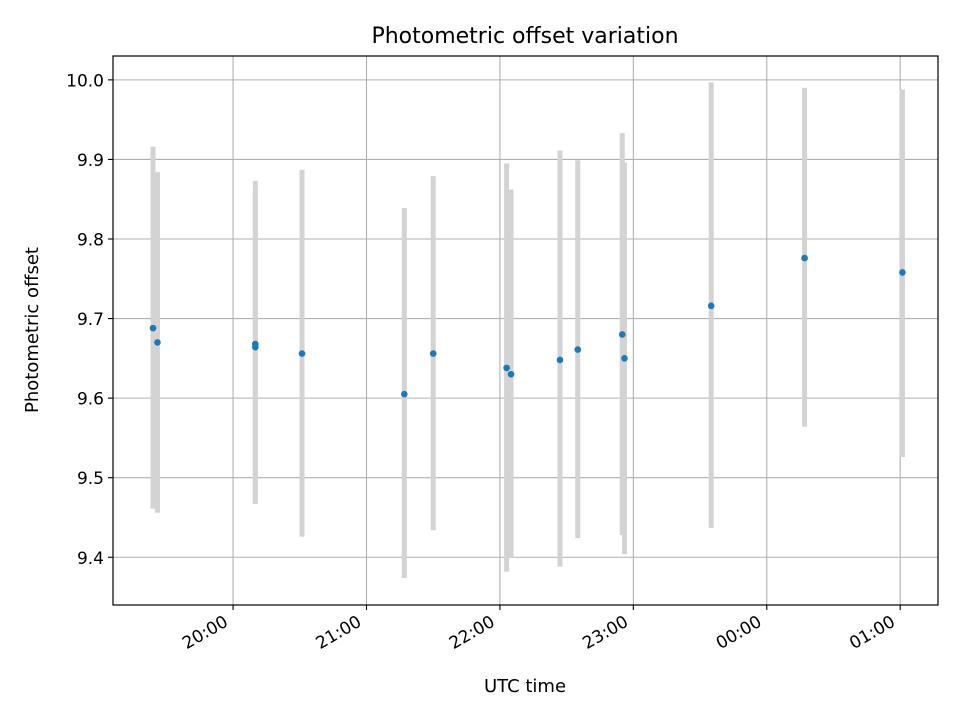 The height and width of the screenshot is (725, 960). Describe the element at coordinates (90, 559) in the screenshot. I see `y-tick-label: 9.4` at that location.